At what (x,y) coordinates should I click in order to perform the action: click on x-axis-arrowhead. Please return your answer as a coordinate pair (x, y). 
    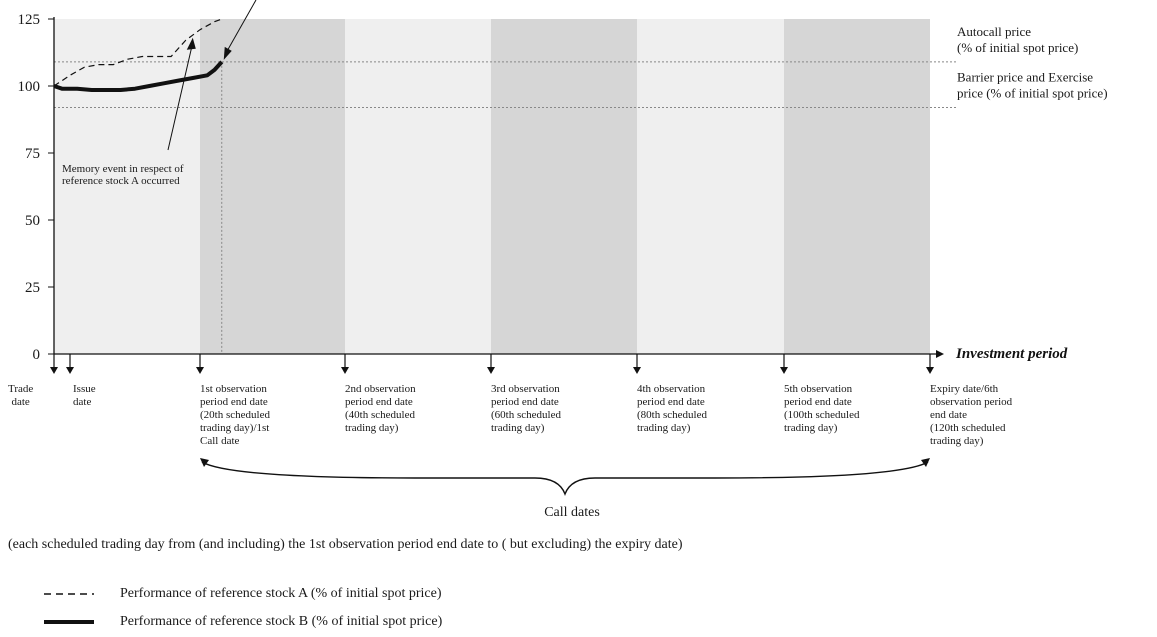
    Looking at the image, I should click on (940, 354).